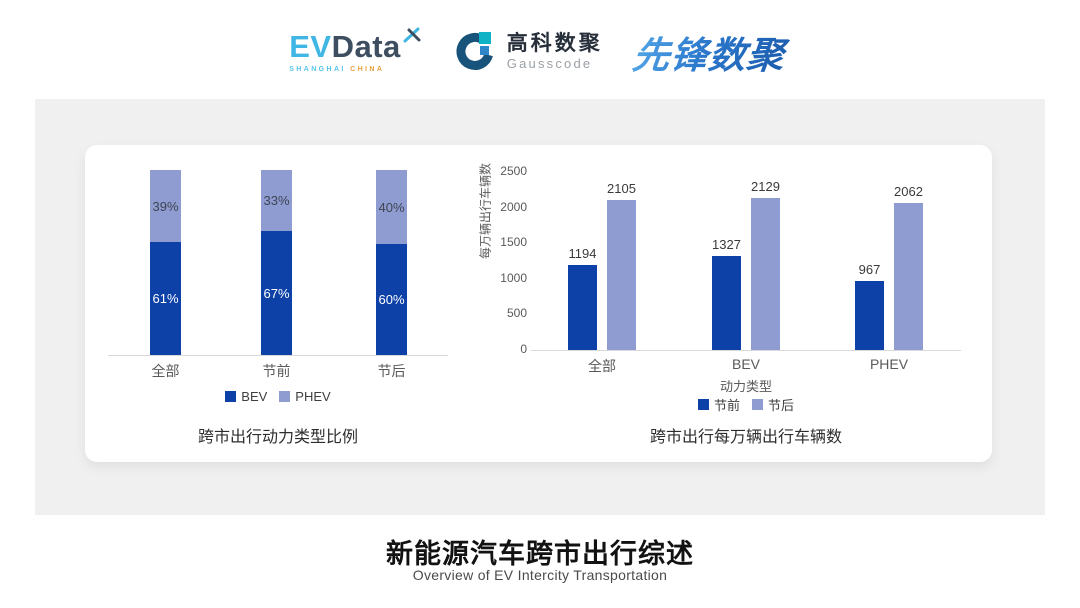 The image size is (1080, 608). I want to click on percent-label: 60%, so click(391, 299).